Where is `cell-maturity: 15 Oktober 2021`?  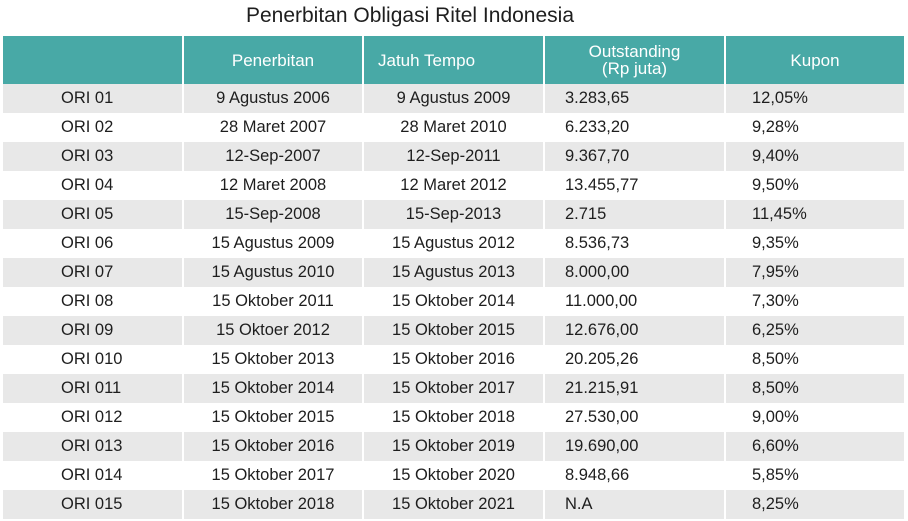
cell-maturity: 15 Oktober 2021 is located at coordinates (453, 504).